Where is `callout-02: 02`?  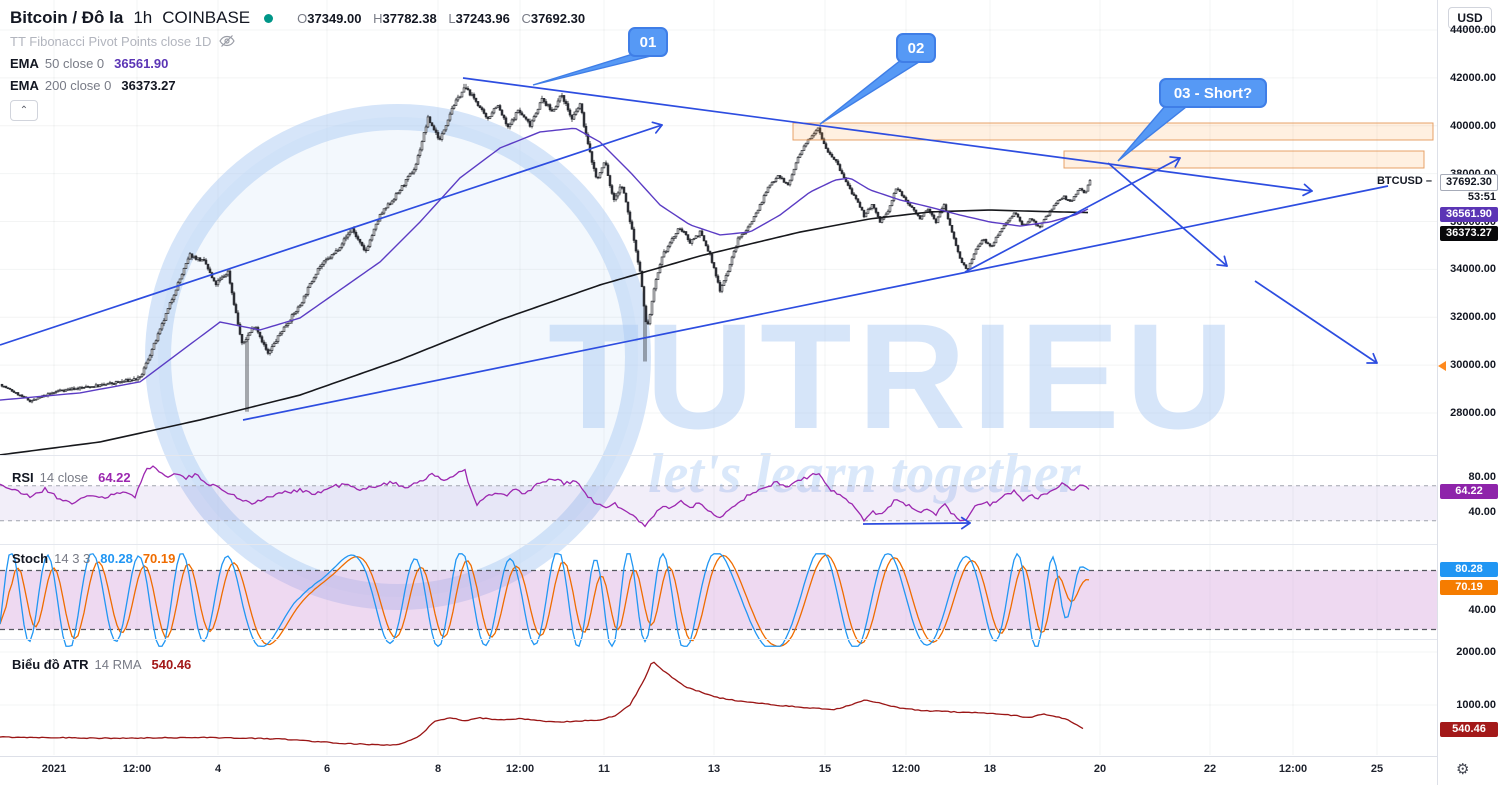 callout-02: 02 is located at coordinates (916, 48).